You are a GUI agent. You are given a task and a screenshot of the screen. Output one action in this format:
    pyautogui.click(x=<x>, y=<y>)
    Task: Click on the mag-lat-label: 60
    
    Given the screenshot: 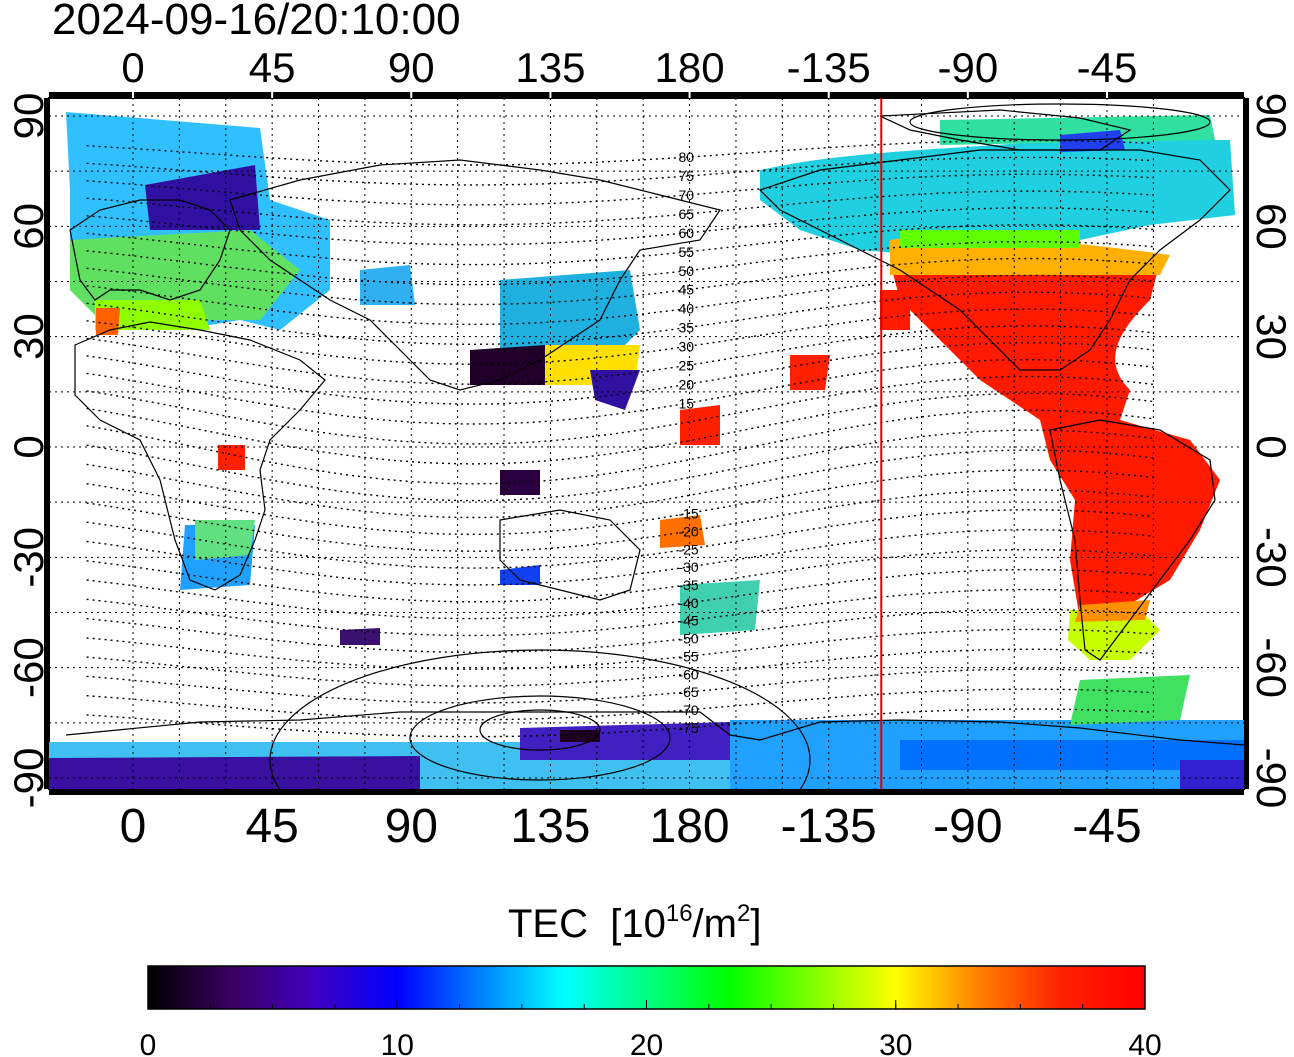 What is the action you would take?
    pyautogui.click(x=686, y=233)
    